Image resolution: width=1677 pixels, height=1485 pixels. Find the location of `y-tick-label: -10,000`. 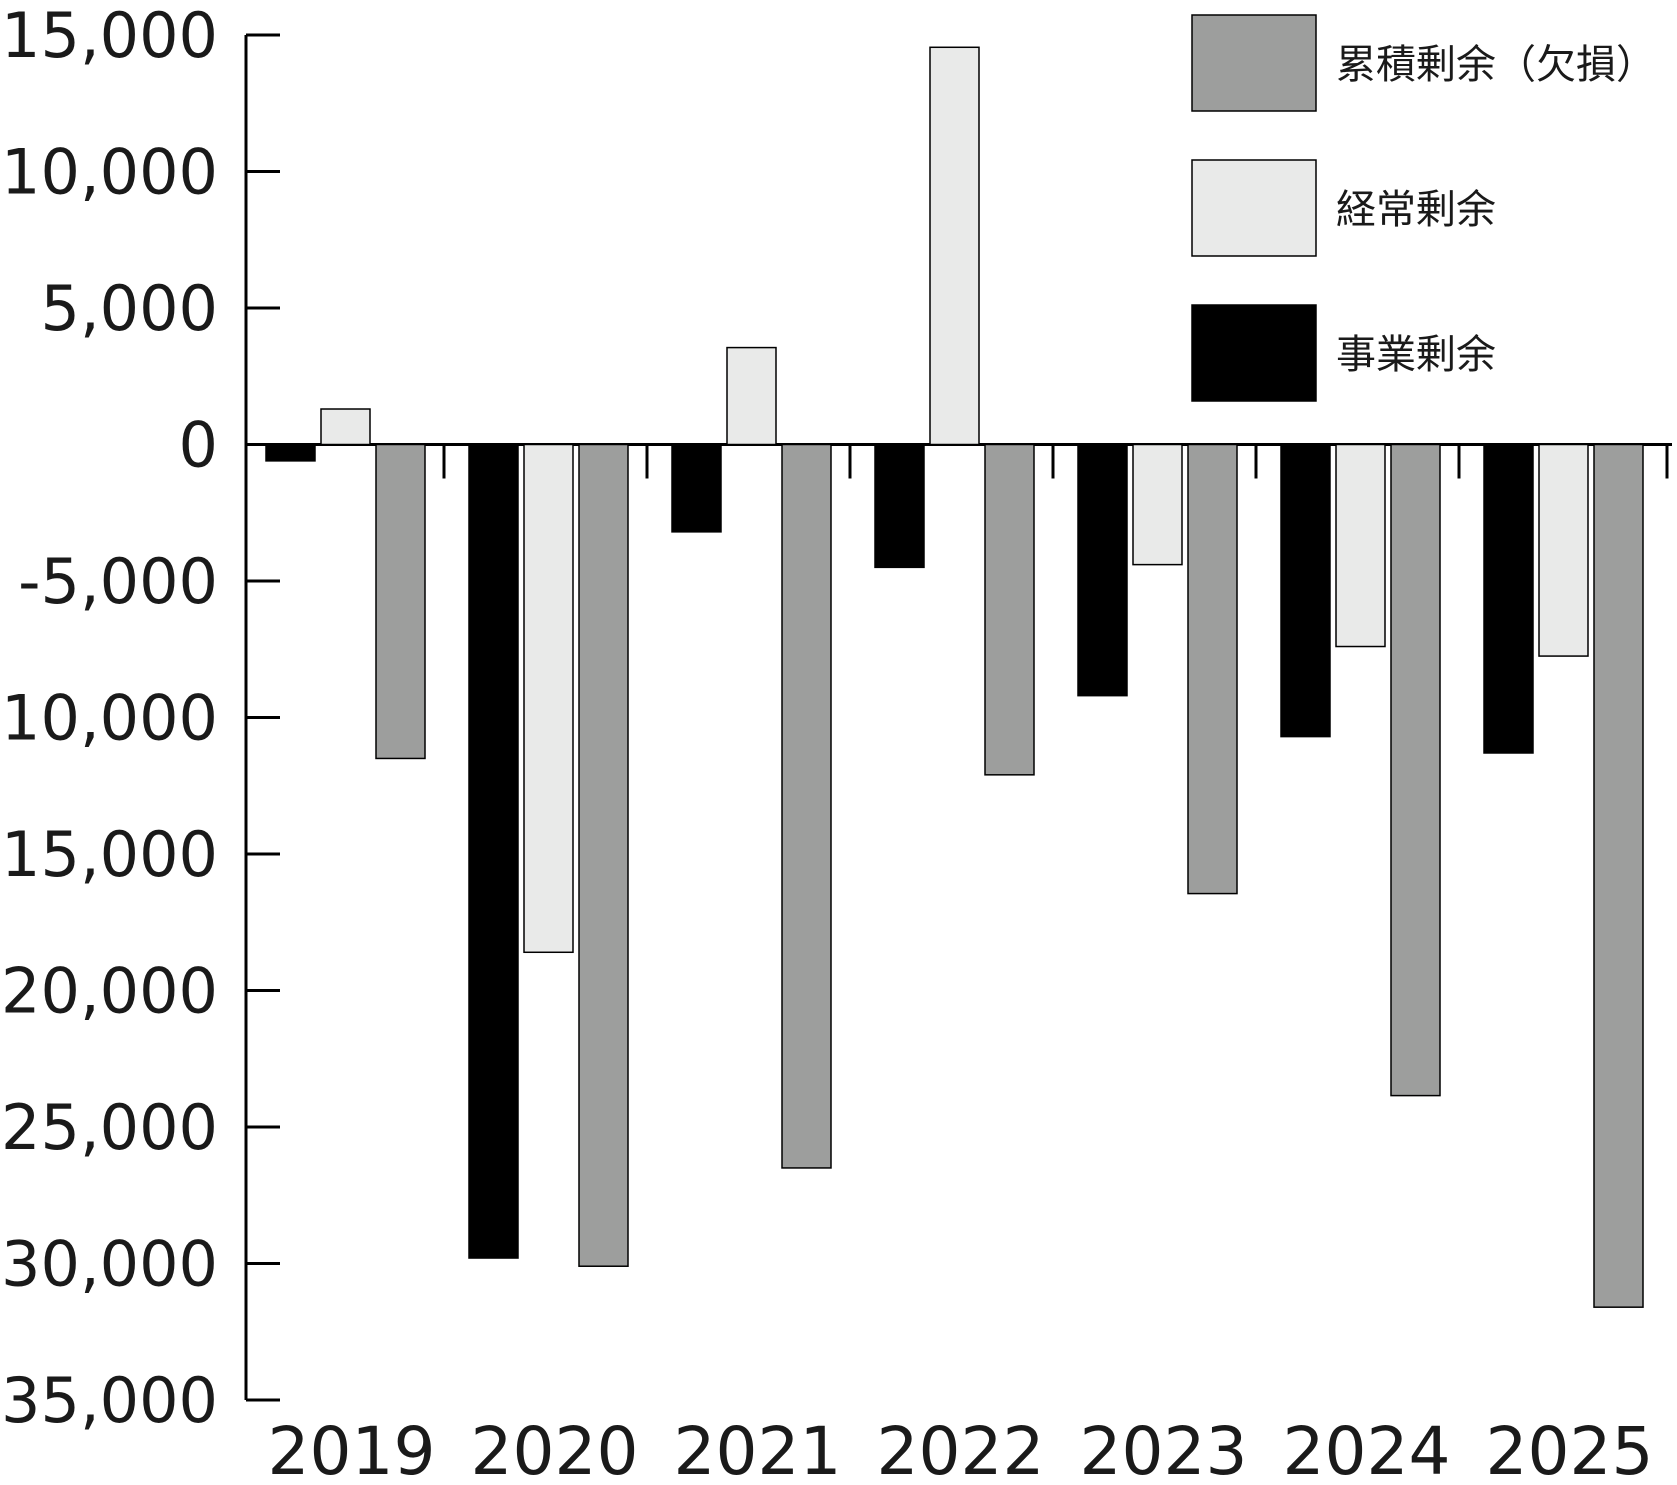

y-tick-label: -10,000 is located at coordinates (109, 718).